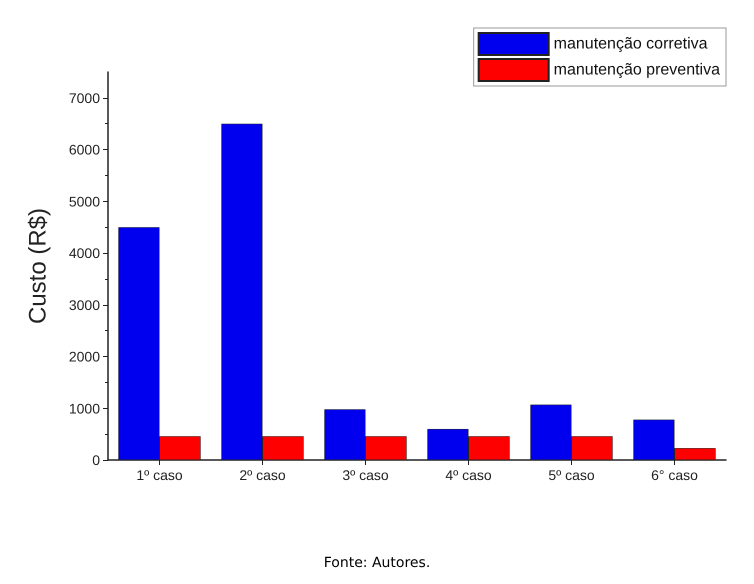 The width and height of the screenshot is (754, 584). What do you see at coordinates (84, 150) in the screenshot?
I see `y-tick-label: 6000` at bounding box center [84, 150].